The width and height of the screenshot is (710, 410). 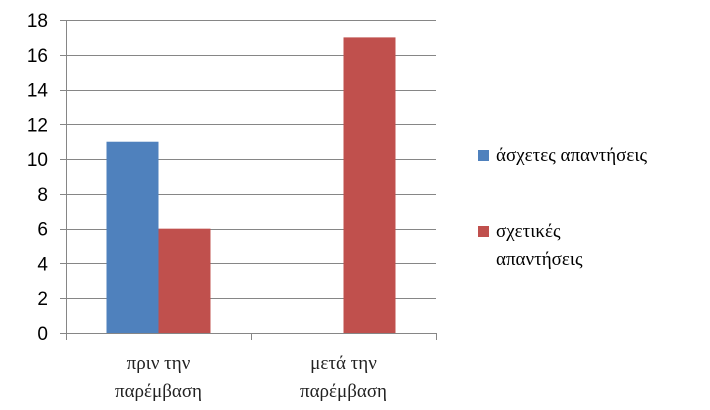 I want to click on legend-label-1: άσχετες απαντήσεις, so click(x=571, y=155).